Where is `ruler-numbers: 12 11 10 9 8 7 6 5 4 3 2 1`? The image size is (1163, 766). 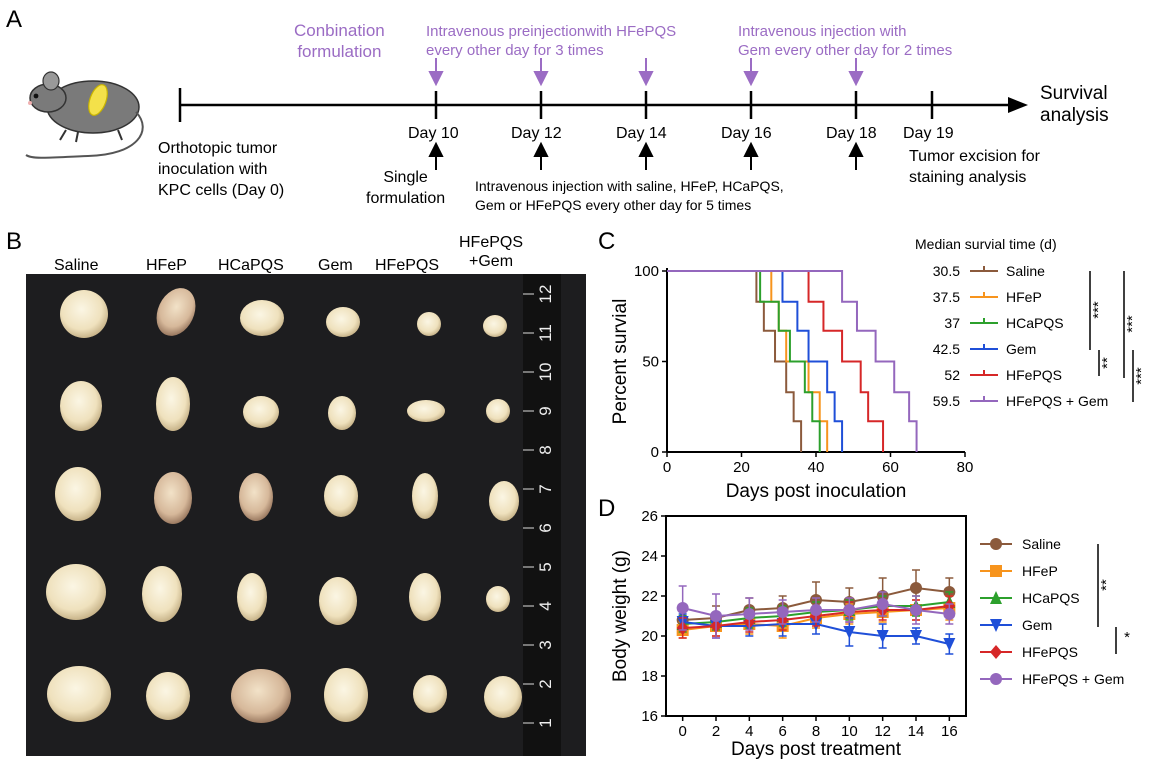 ruler-numbers: 12 11 10 9 8 7 6 5 4 3 2 1 is located at coordinates (545, 506).